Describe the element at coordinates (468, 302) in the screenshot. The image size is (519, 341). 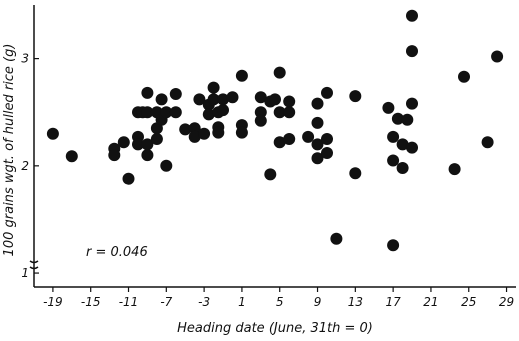
I see `x-tick-label: 25` at that location.